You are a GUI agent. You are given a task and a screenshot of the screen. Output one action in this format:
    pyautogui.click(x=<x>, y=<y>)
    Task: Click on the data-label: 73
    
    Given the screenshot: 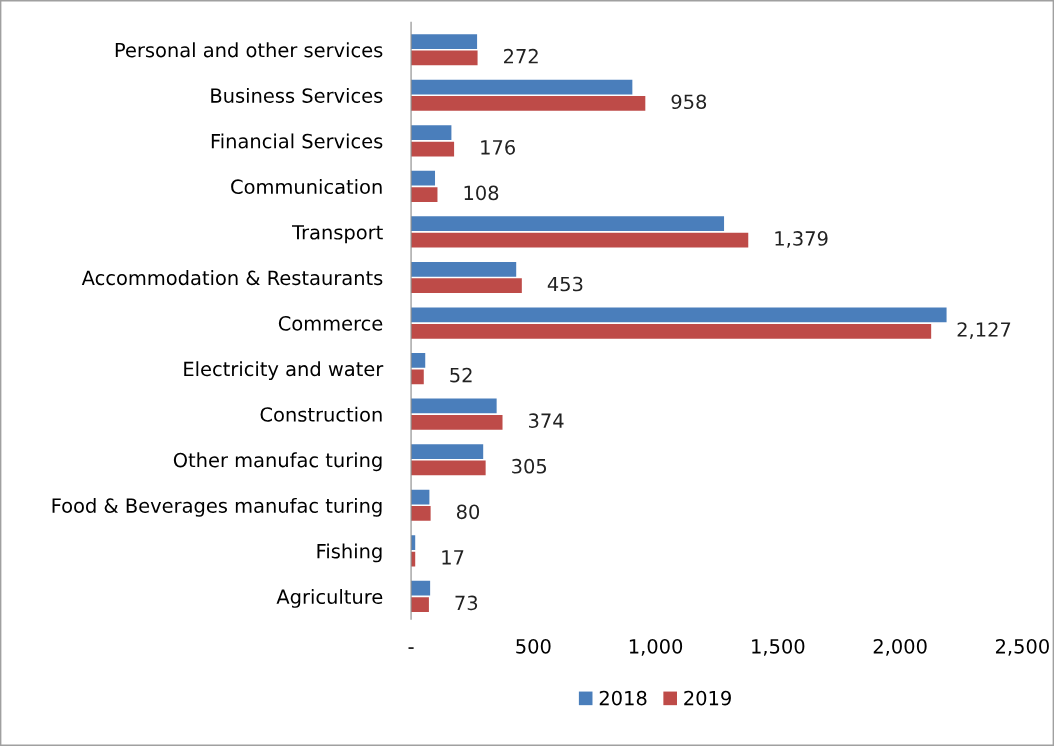 What is the action you would take?
    pyautogui.click(x=466, y=603)
    